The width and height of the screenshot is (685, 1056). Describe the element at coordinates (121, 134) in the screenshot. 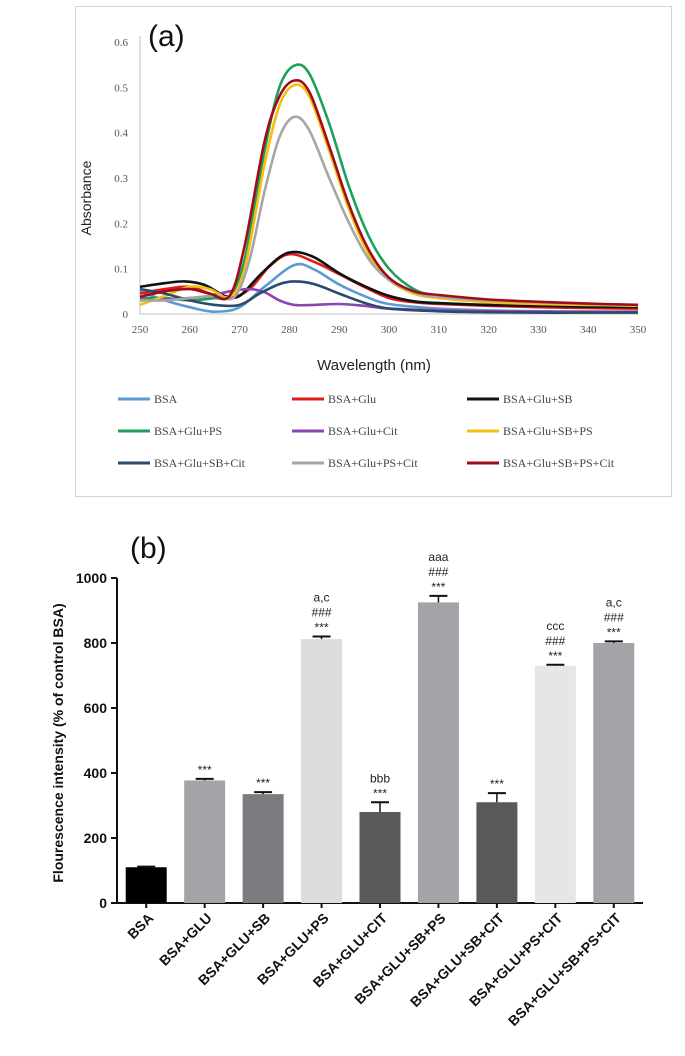

I see `y-tick-label-a: 0.4` at that location.